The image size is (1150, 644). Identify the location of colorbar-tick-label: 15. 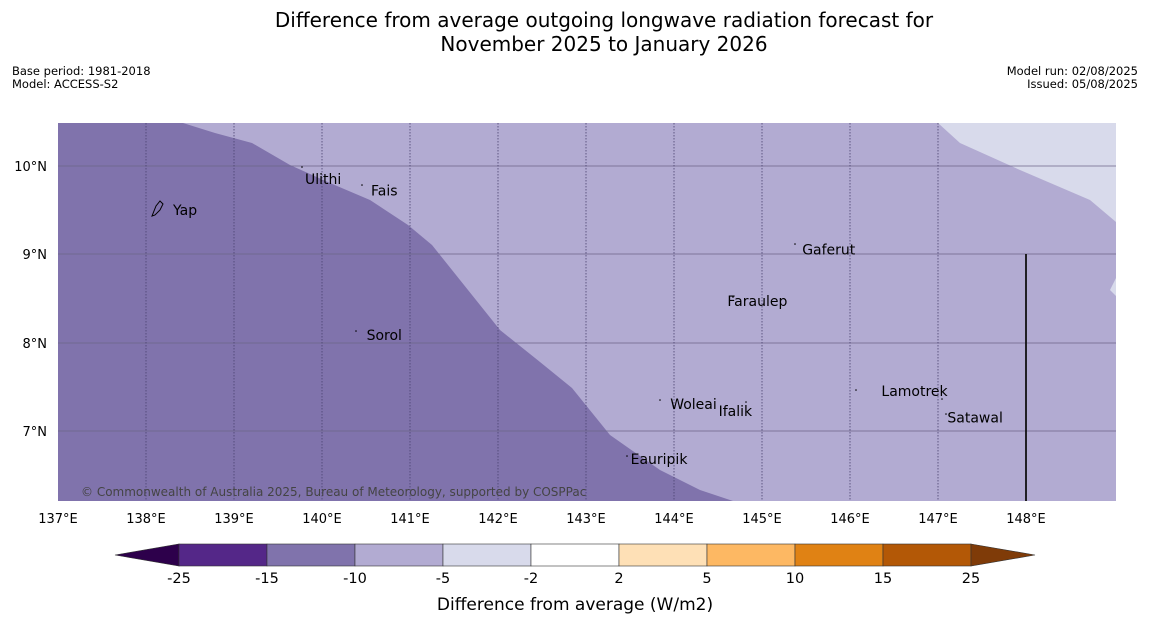
(883, 579).